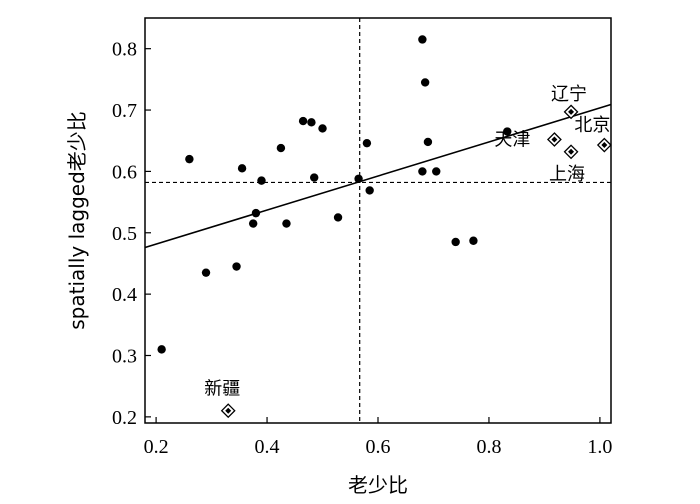 Image resolution: width=700 pixels, height=504 pixels. What do you see at coordinates (488, 447) in the screenshot?
I see `x-tick-label: 0.8` at bounding box center [488, 447].